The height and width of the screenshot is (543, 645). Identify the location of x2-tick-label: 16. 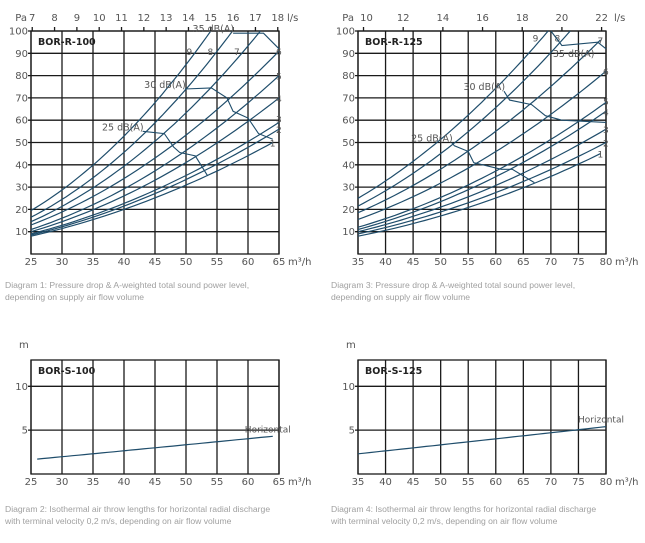
(233, 18).